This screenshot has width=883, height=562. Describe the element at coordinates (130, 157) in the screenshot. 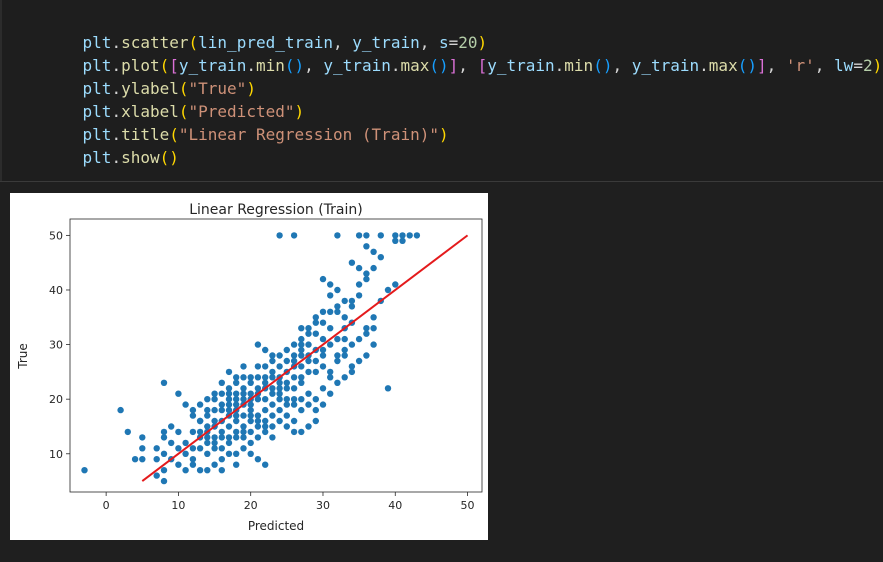

I see `code-line-6: plt.show()` at that location.